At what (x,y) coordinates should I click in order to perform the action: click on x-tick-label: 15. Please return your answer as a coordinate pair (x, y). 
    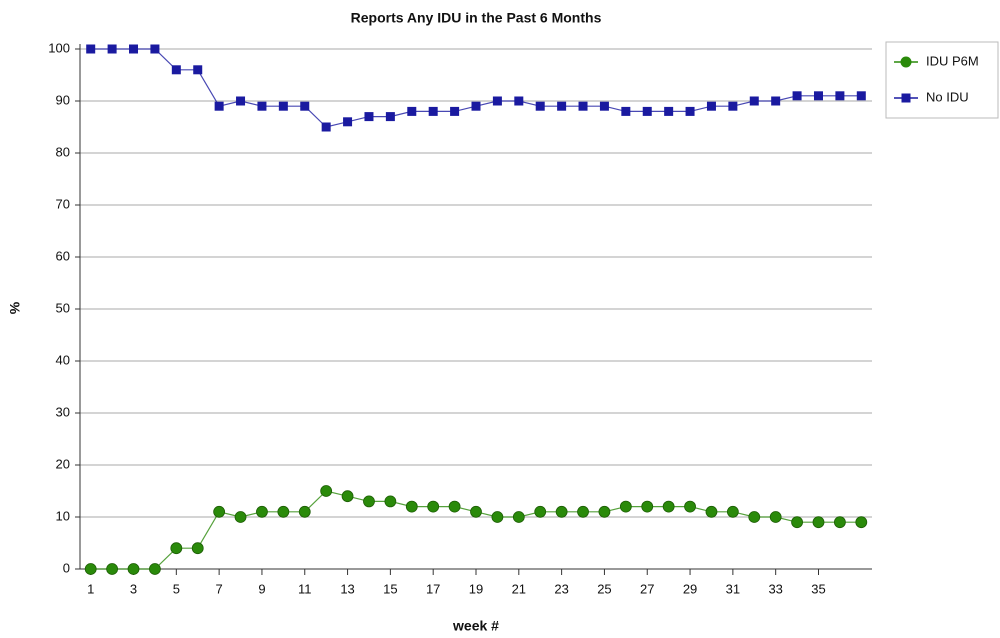
    Looking at the image, I should click on (390, 588).